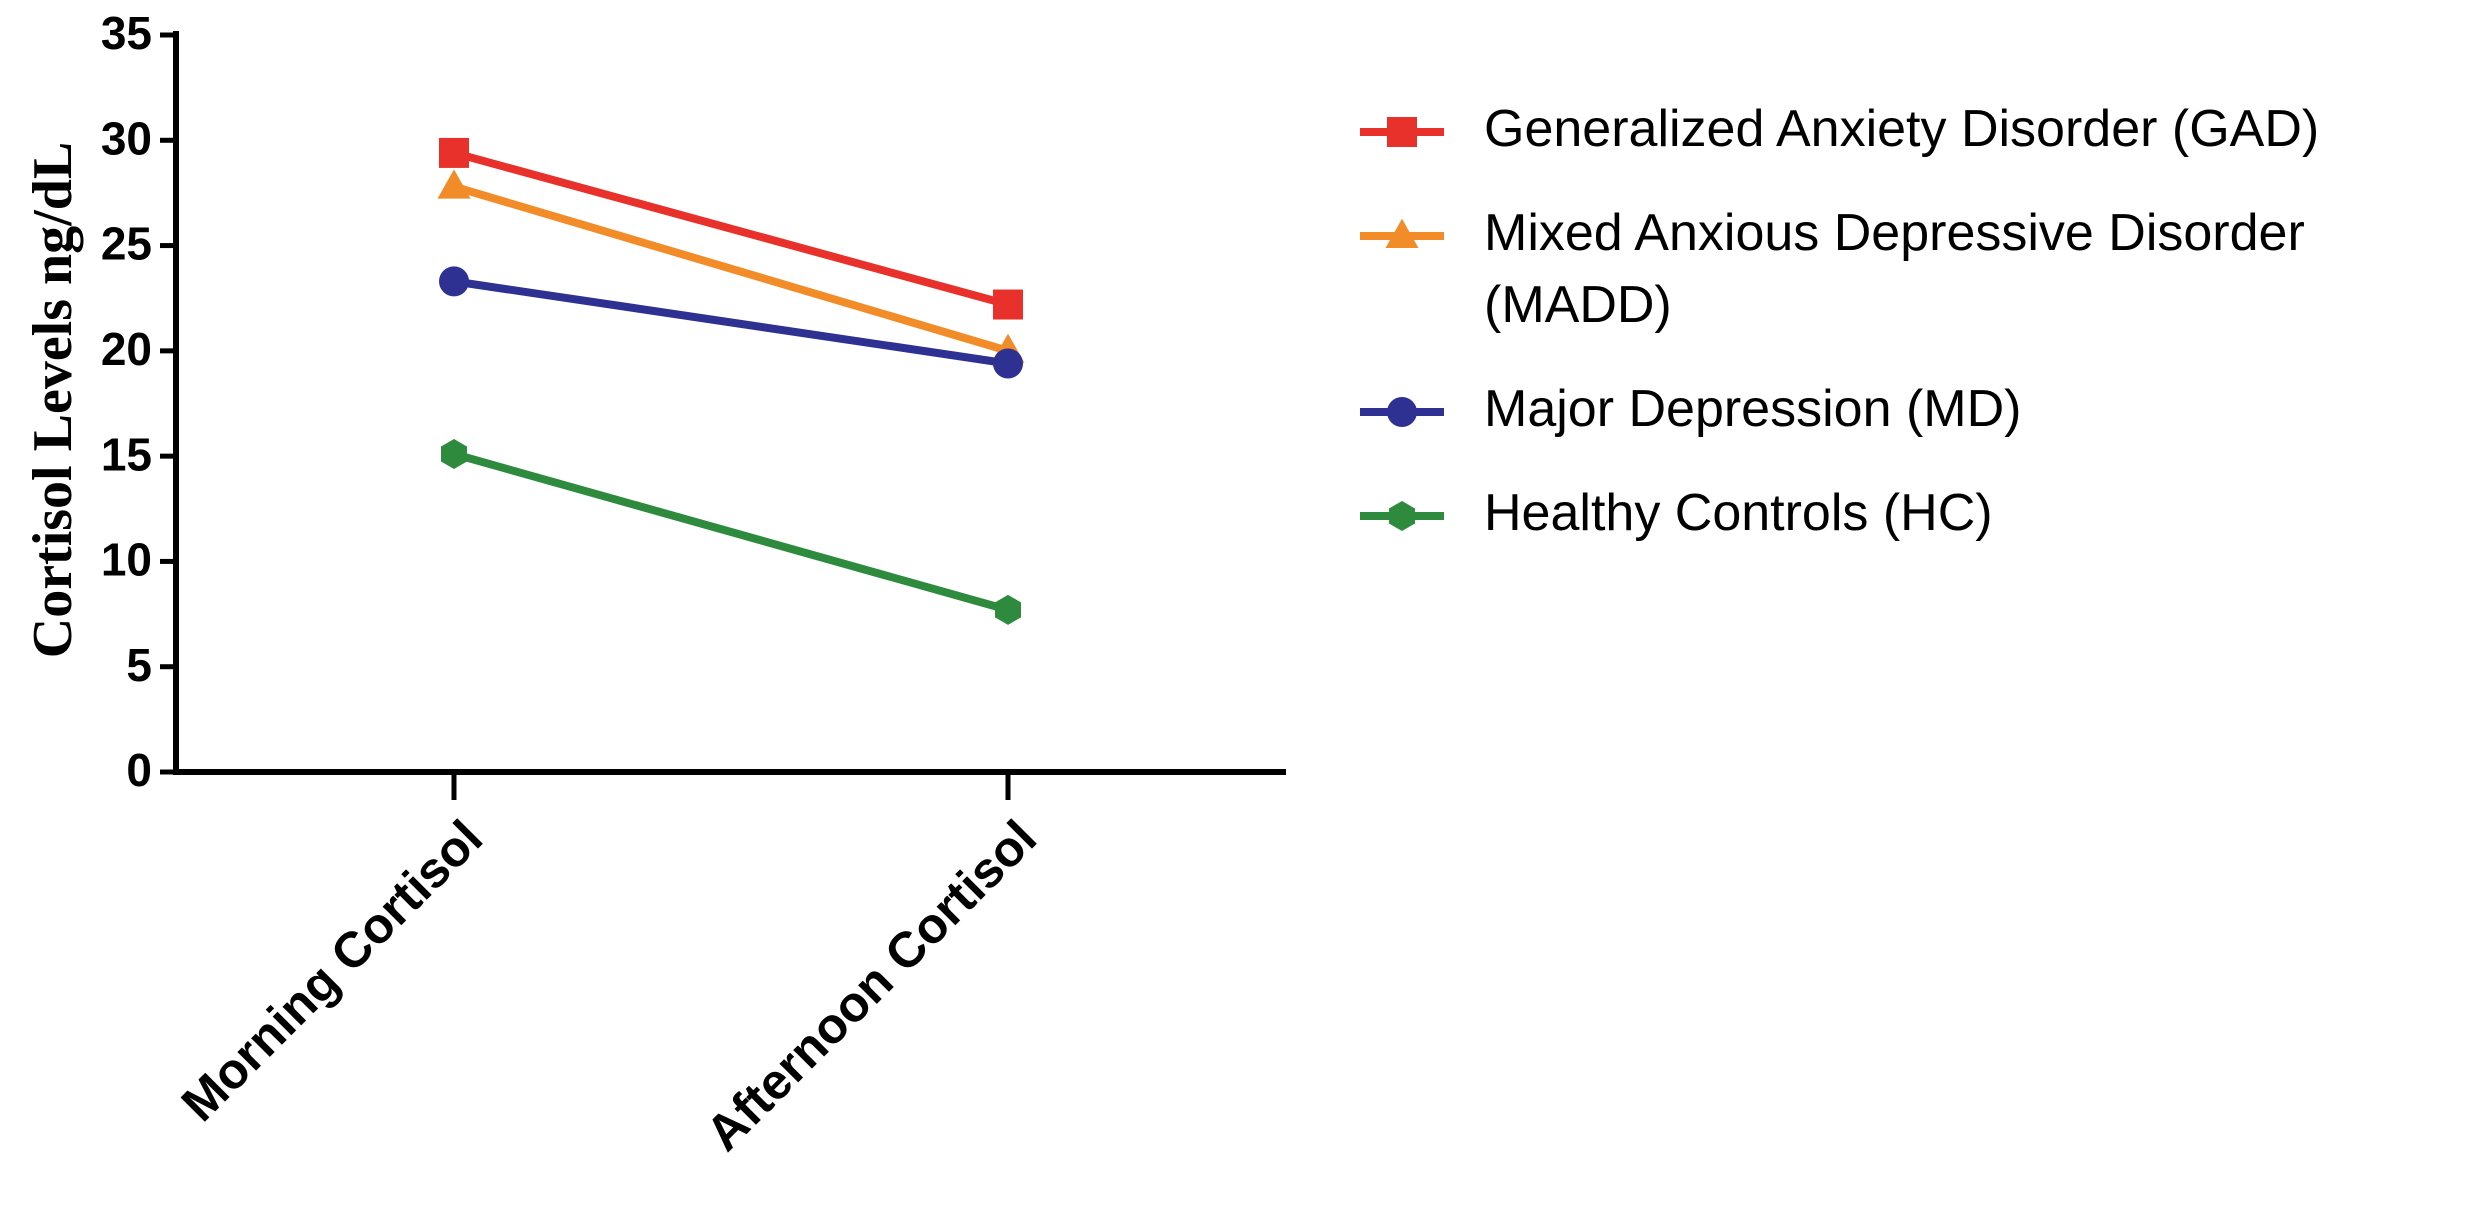 This screenshot has height=1215, width=2465. I want to click on y-tick-label: 15, so click(126, 454).